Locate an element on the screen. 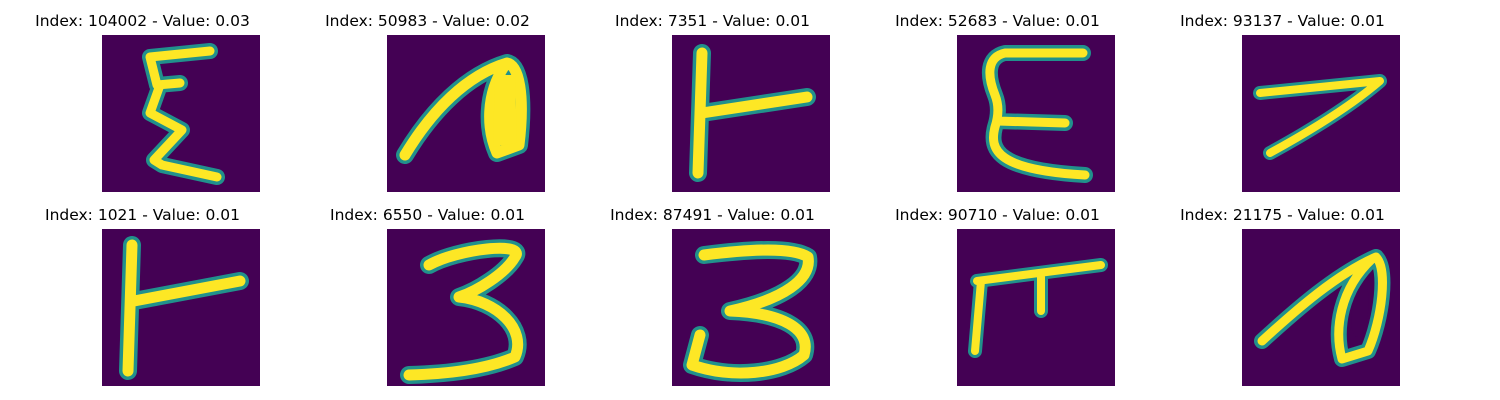 This screenshot has width=1500, height=400. panel-title: Index: 7351 - Value: 0.01 is located at coordinates (712, 21).